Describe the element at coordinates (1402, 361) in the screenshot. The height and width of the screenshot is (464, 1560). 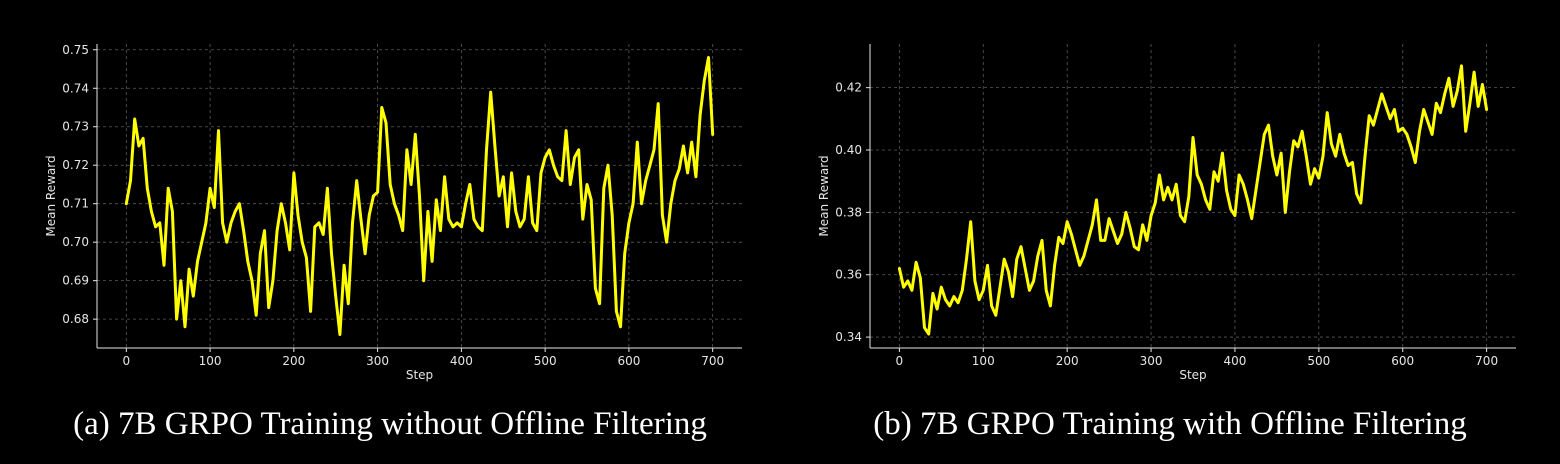
I see `chart-b-x-tick-label: 600` at that location.